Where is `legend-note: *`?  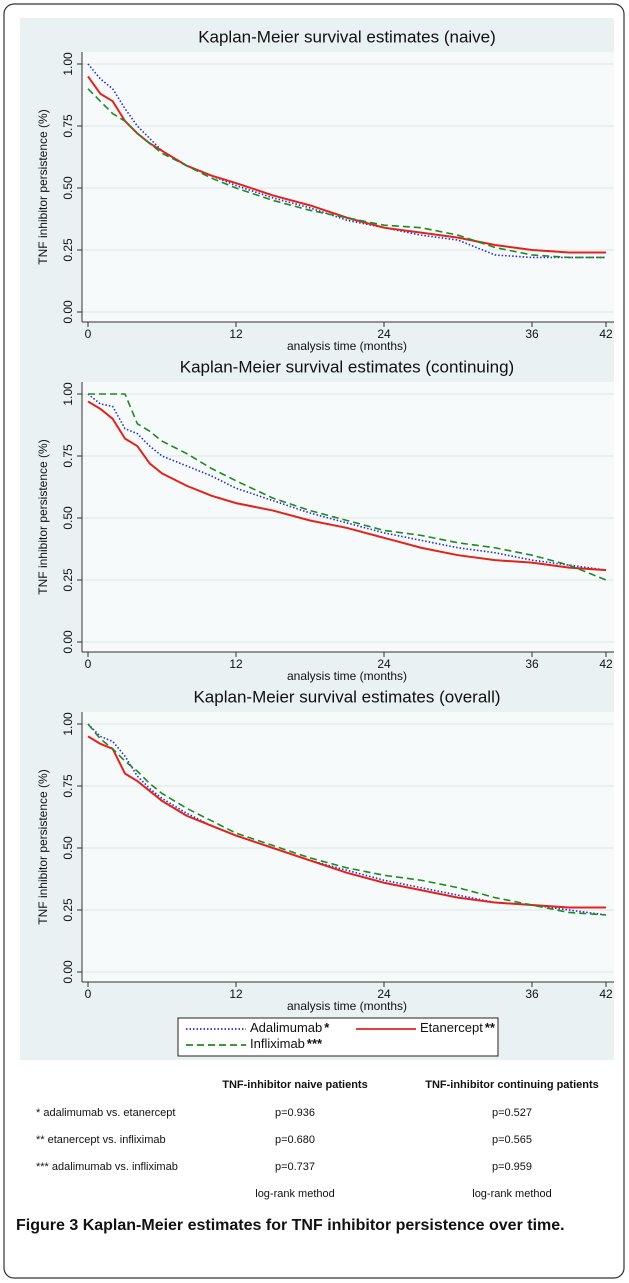 legend-note: * is located at coordinates (327, 1027).